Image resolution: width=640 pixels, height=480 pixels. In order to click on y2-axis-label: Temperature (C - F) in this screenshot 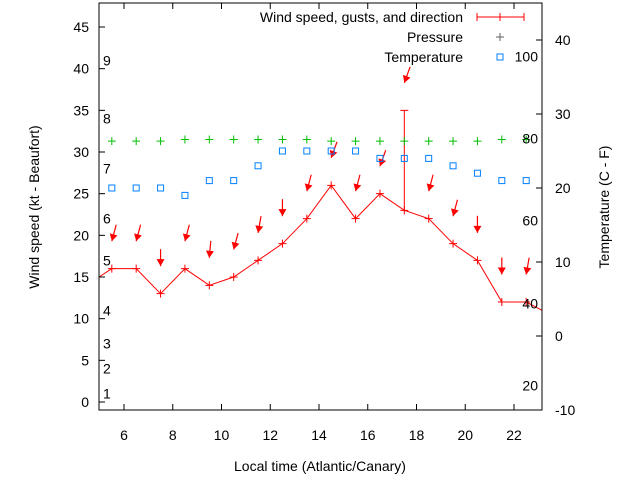, I will do `click(604, 207)`.